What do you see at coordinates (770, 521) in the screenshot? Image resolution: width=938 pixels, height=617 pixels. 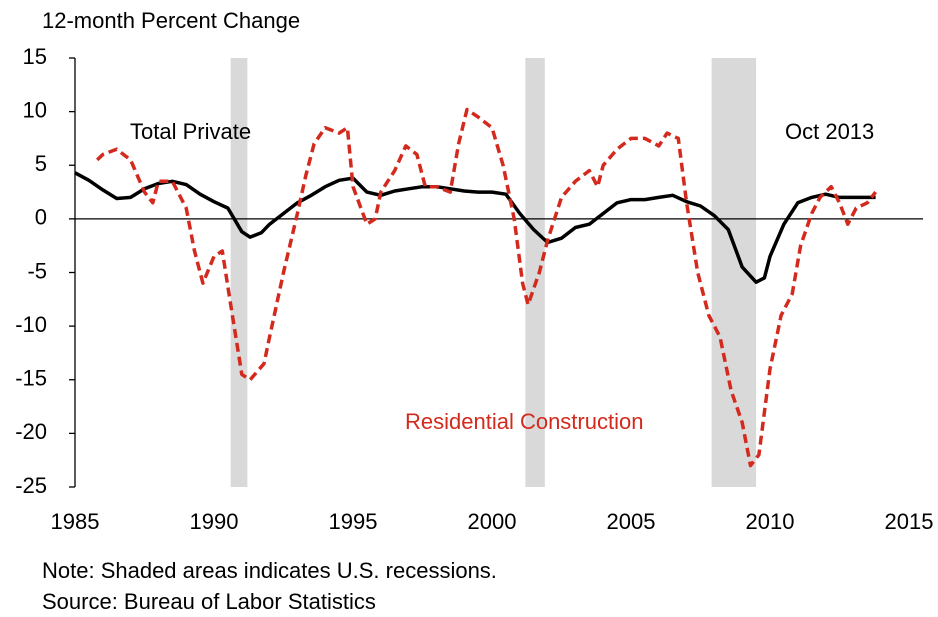 I see `x-tick-label: 2010` at bounding box center [770, 521].